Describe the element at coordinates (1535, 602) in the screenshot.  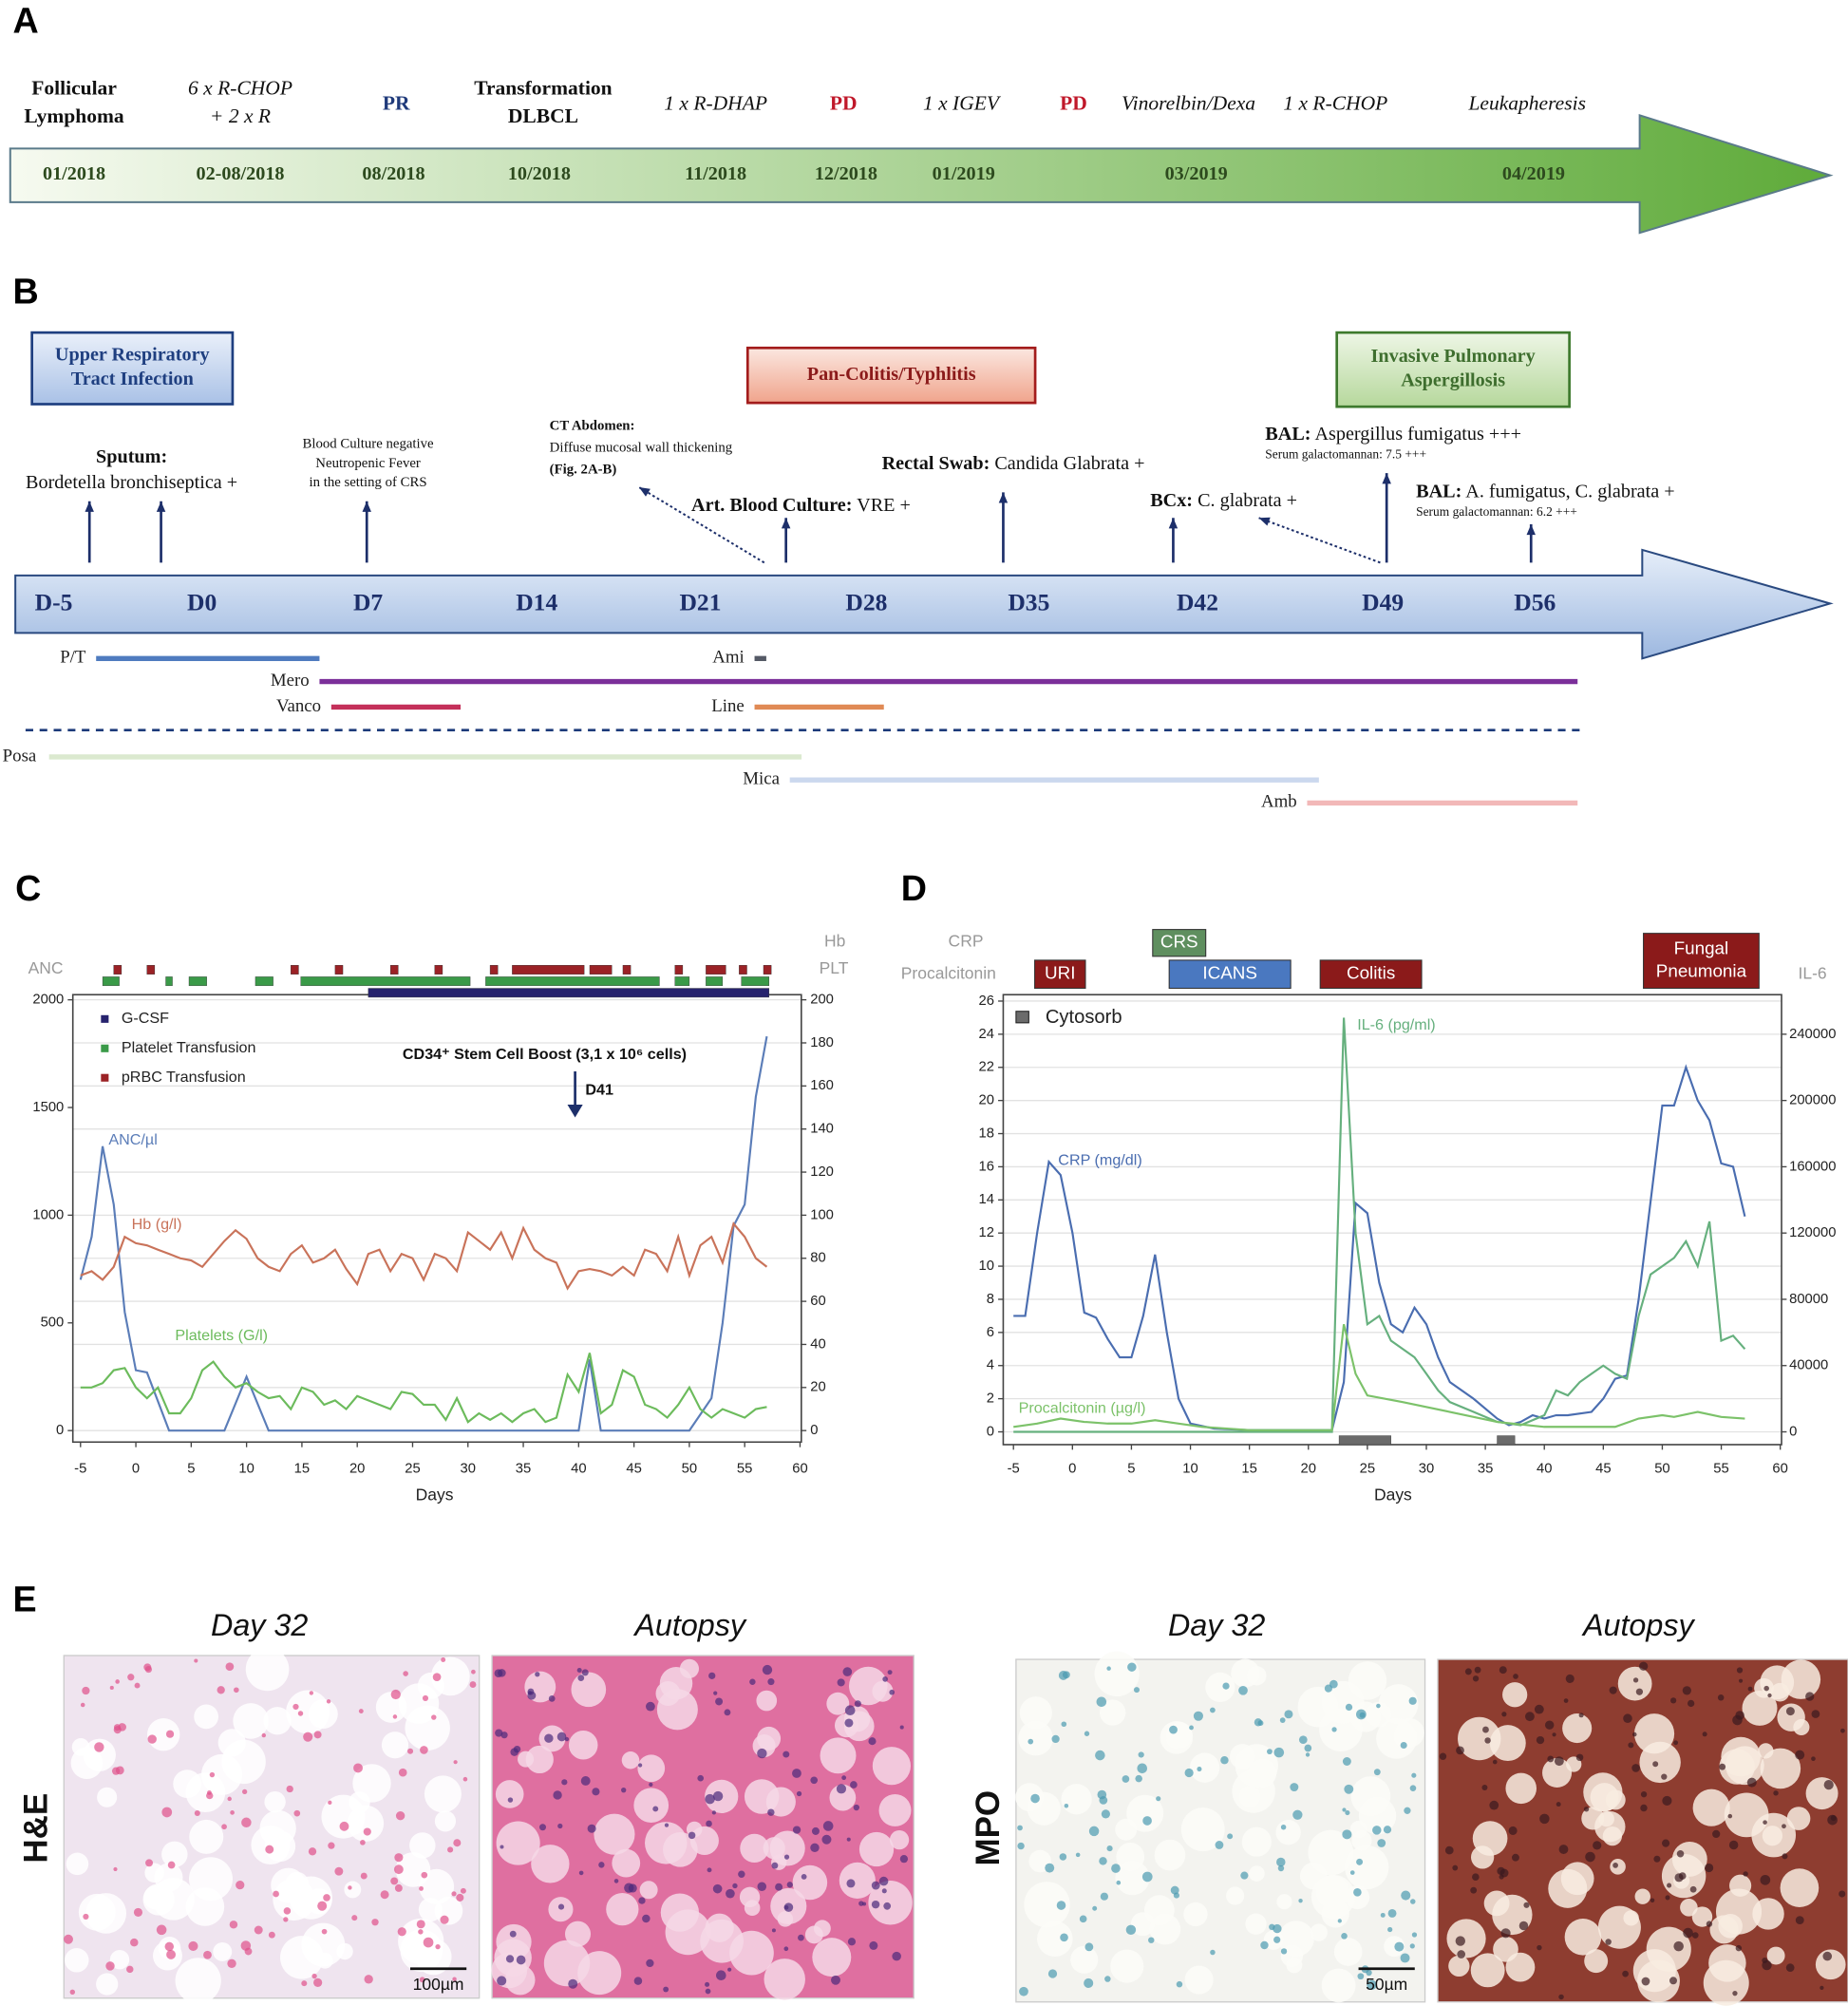
I see `day-label: D56` at that location.